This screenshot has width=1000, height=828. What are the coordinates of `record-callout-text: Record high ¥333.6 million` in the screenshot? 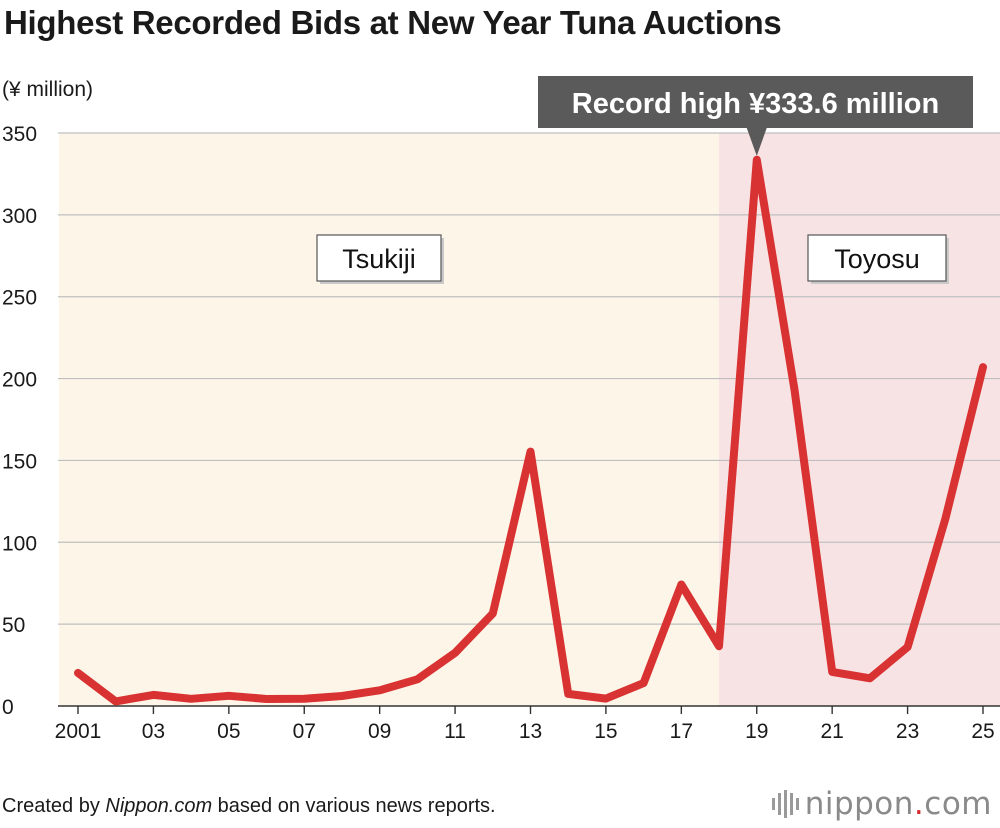 It's located at (755, 104).